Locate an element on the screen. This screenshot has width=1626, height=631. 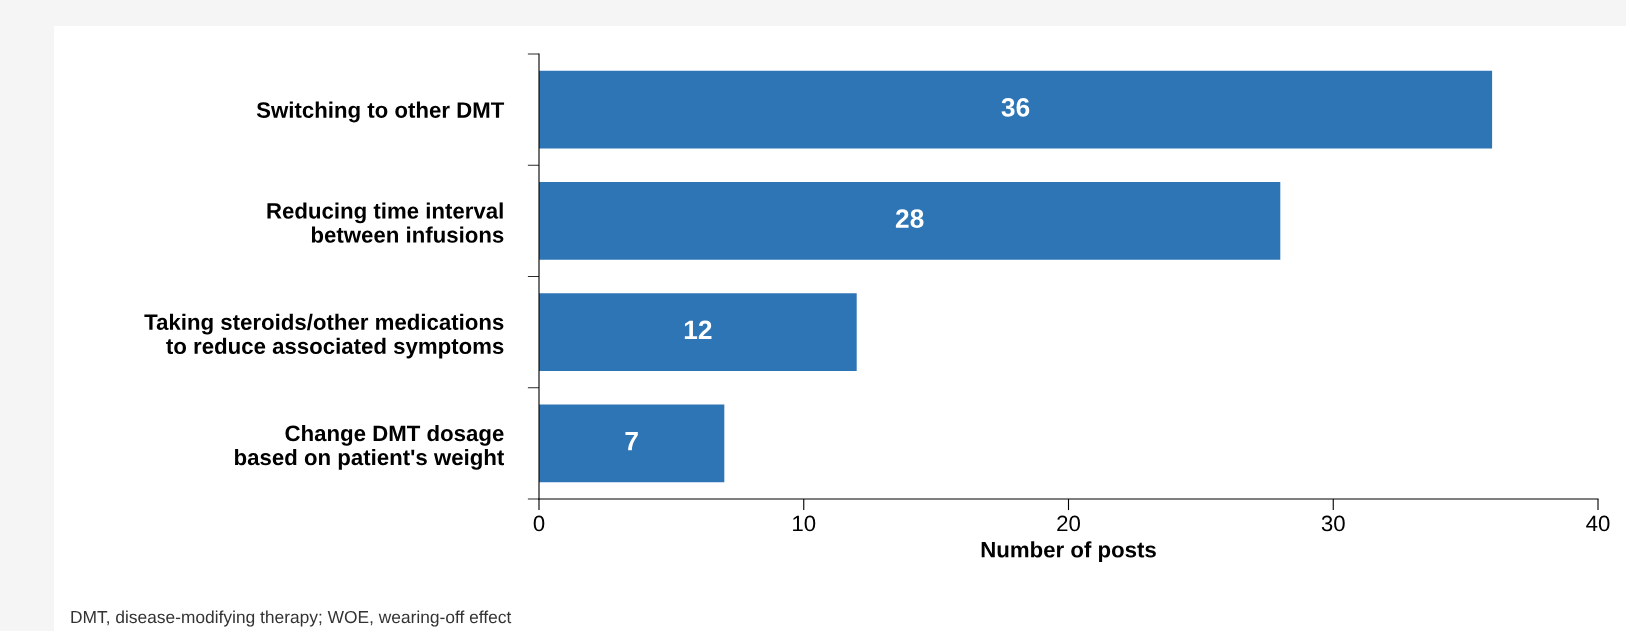
x-tick-label: 0 is located at coordinates (539, 523).